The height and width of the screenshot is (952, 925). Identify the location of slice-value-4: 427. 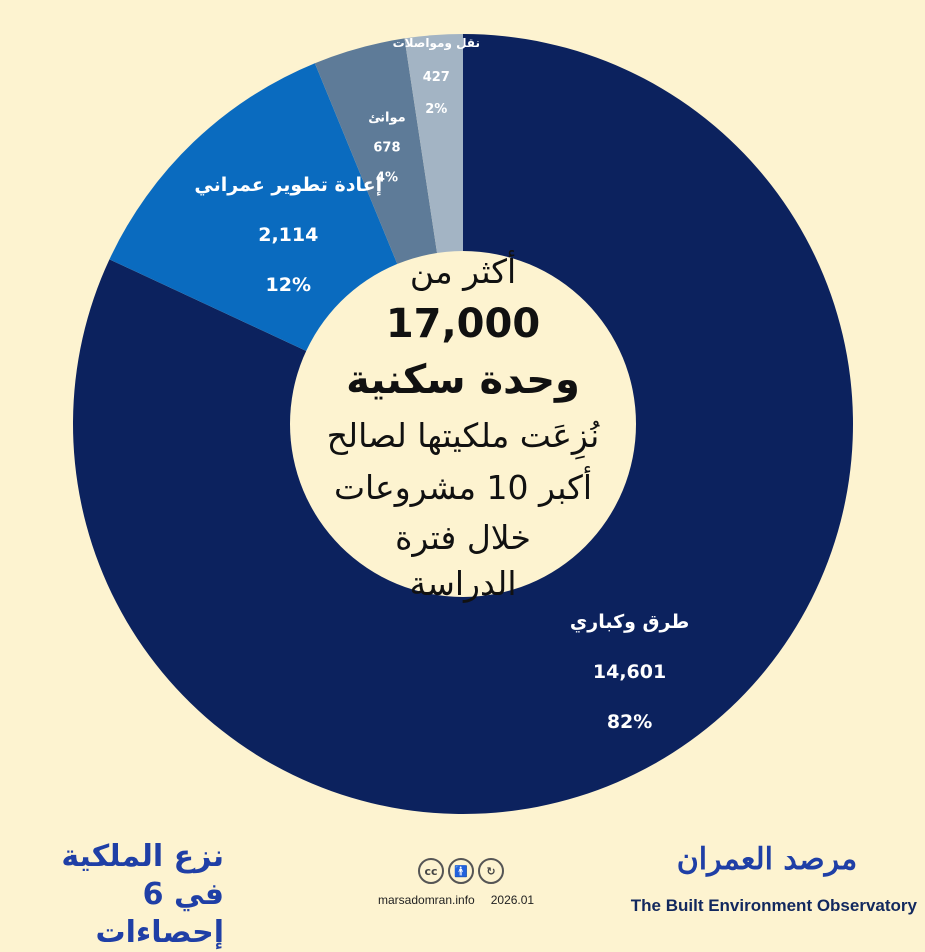
(436, 77).